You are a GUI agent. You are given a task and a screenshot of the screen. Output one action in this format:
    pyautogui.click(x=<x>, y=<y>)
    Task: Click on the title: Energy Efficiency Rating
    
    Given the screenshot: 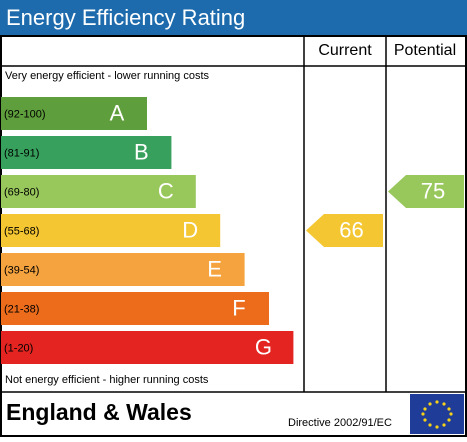 What is the action you would take?
    pyautogui.click(x=125, y=17)
    